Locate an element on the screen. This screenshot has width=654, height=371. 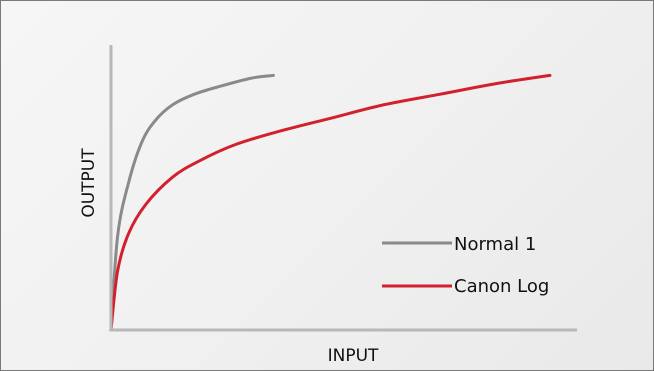
legend-label-canon-log: Canon Log is located at coordinates (501, 286).